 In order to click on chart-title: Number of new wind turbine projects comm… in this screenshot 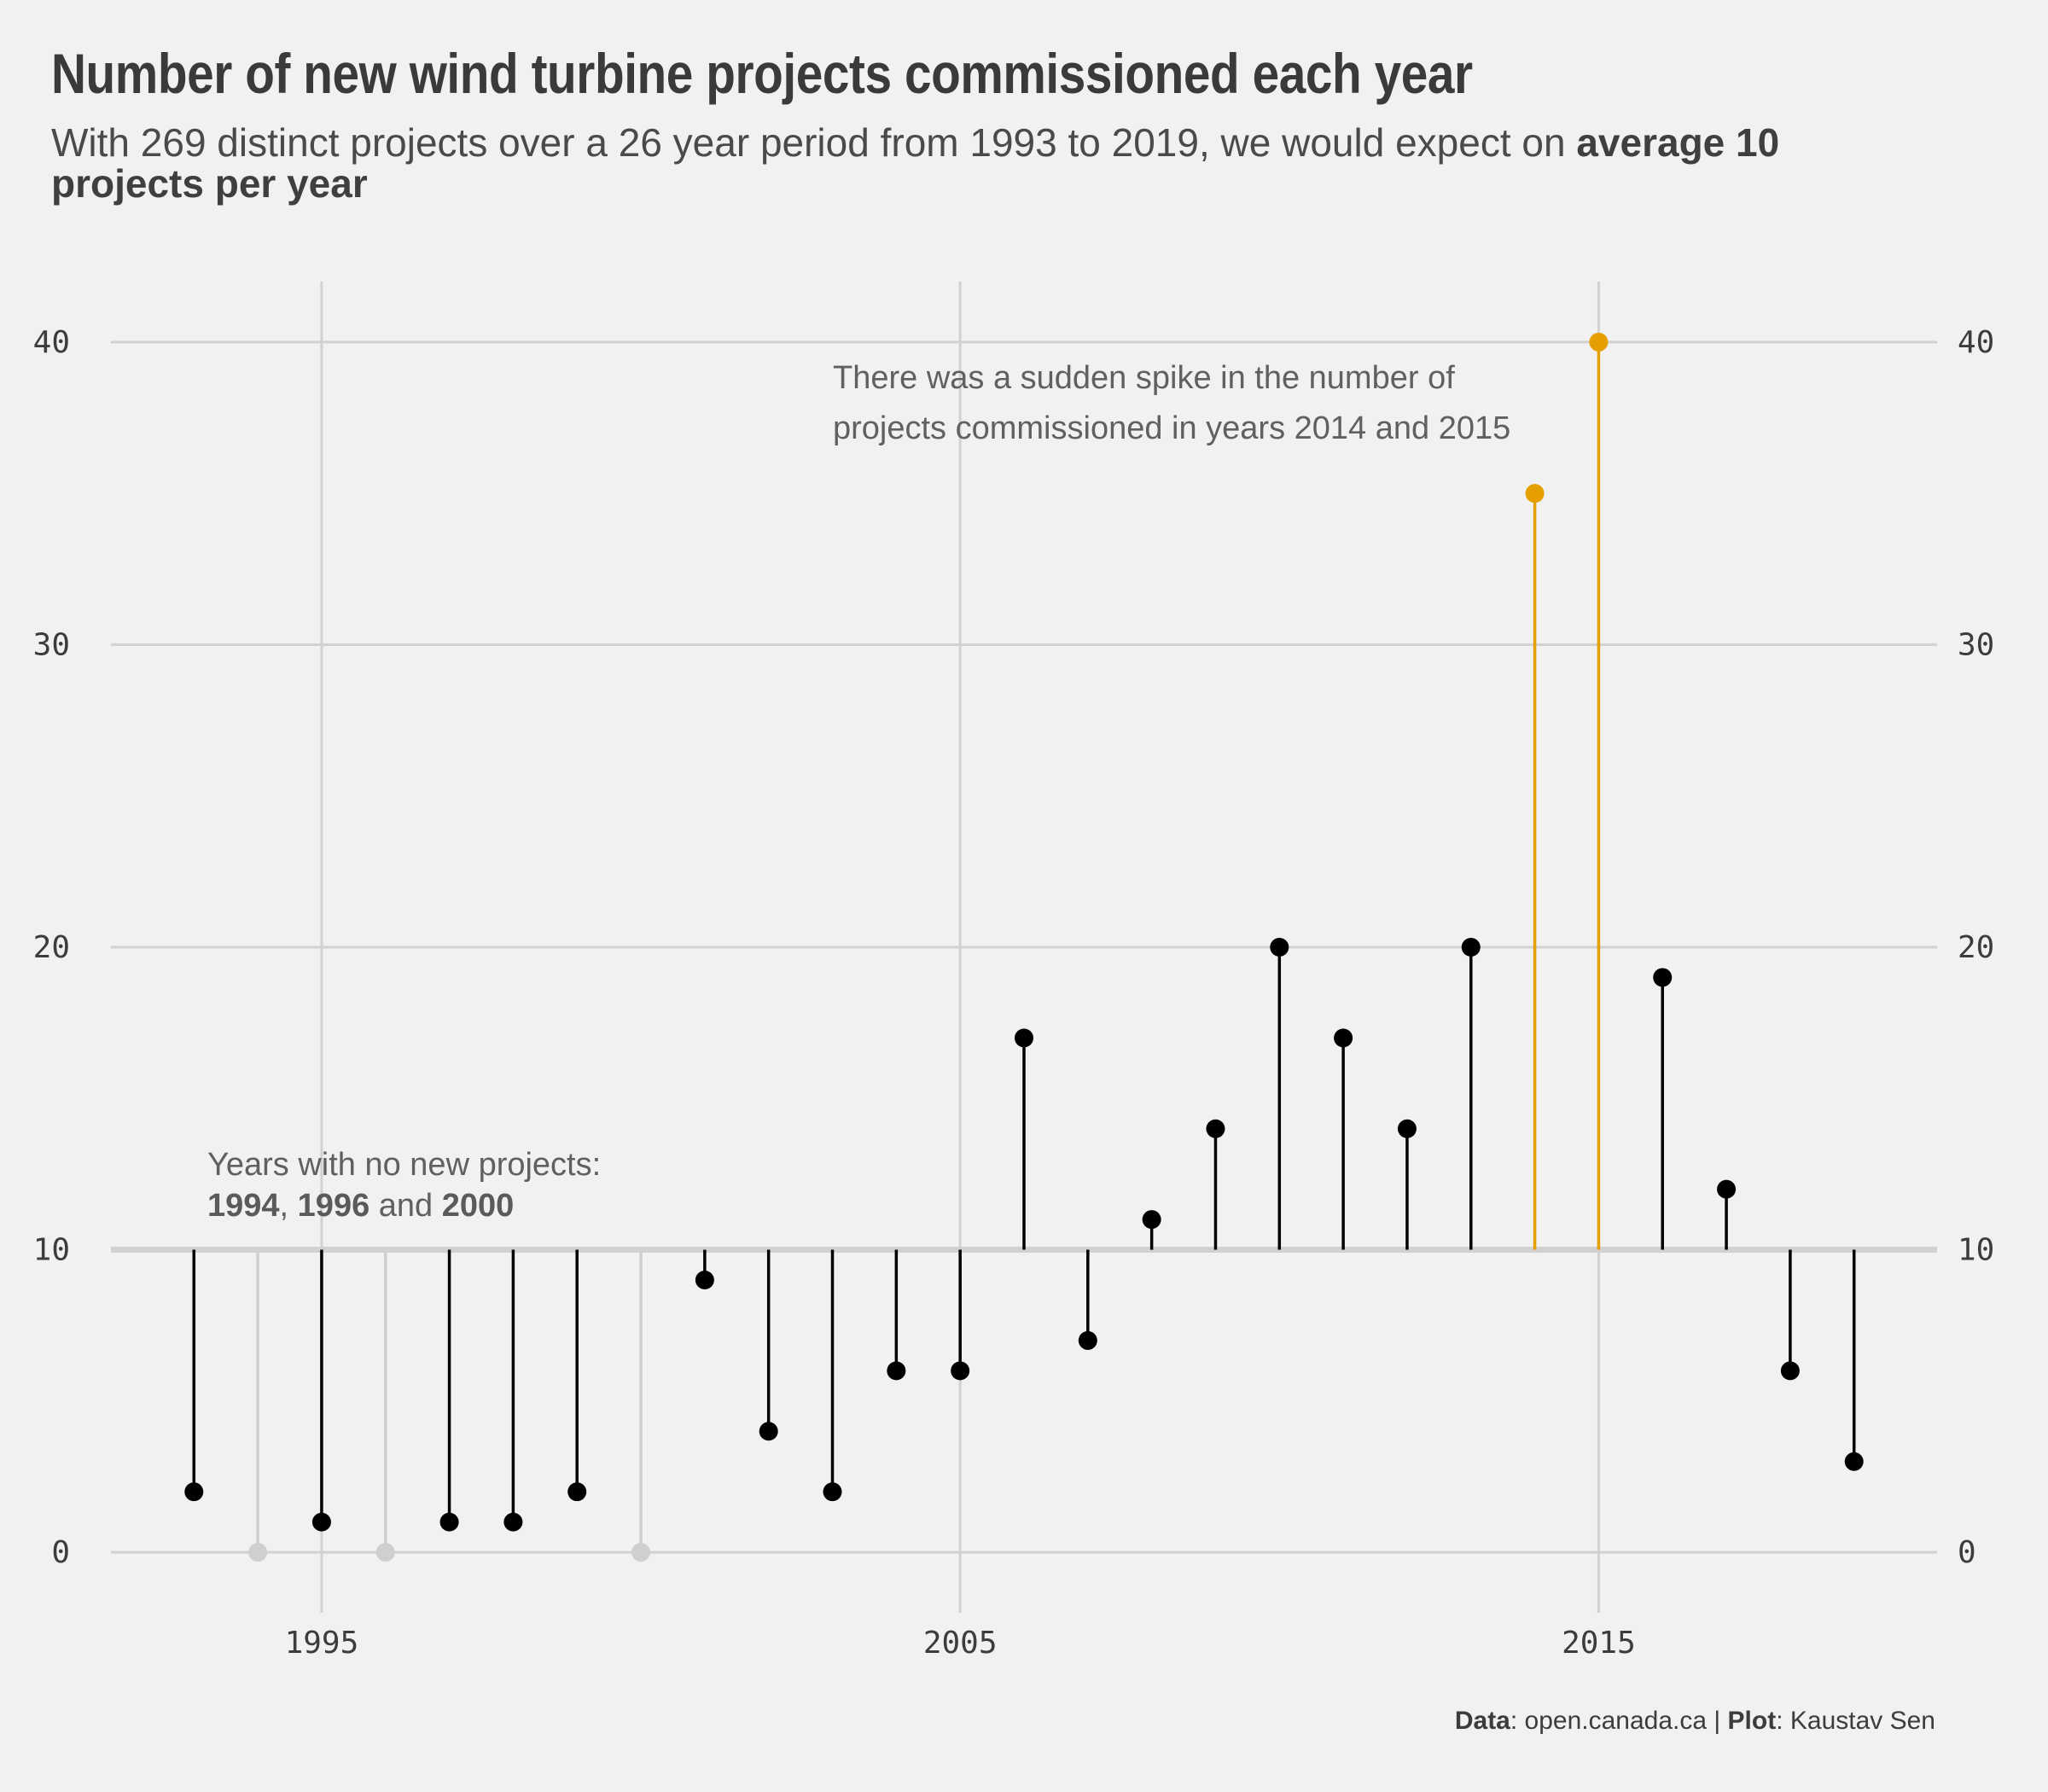, I will do `click(762, 73)`.